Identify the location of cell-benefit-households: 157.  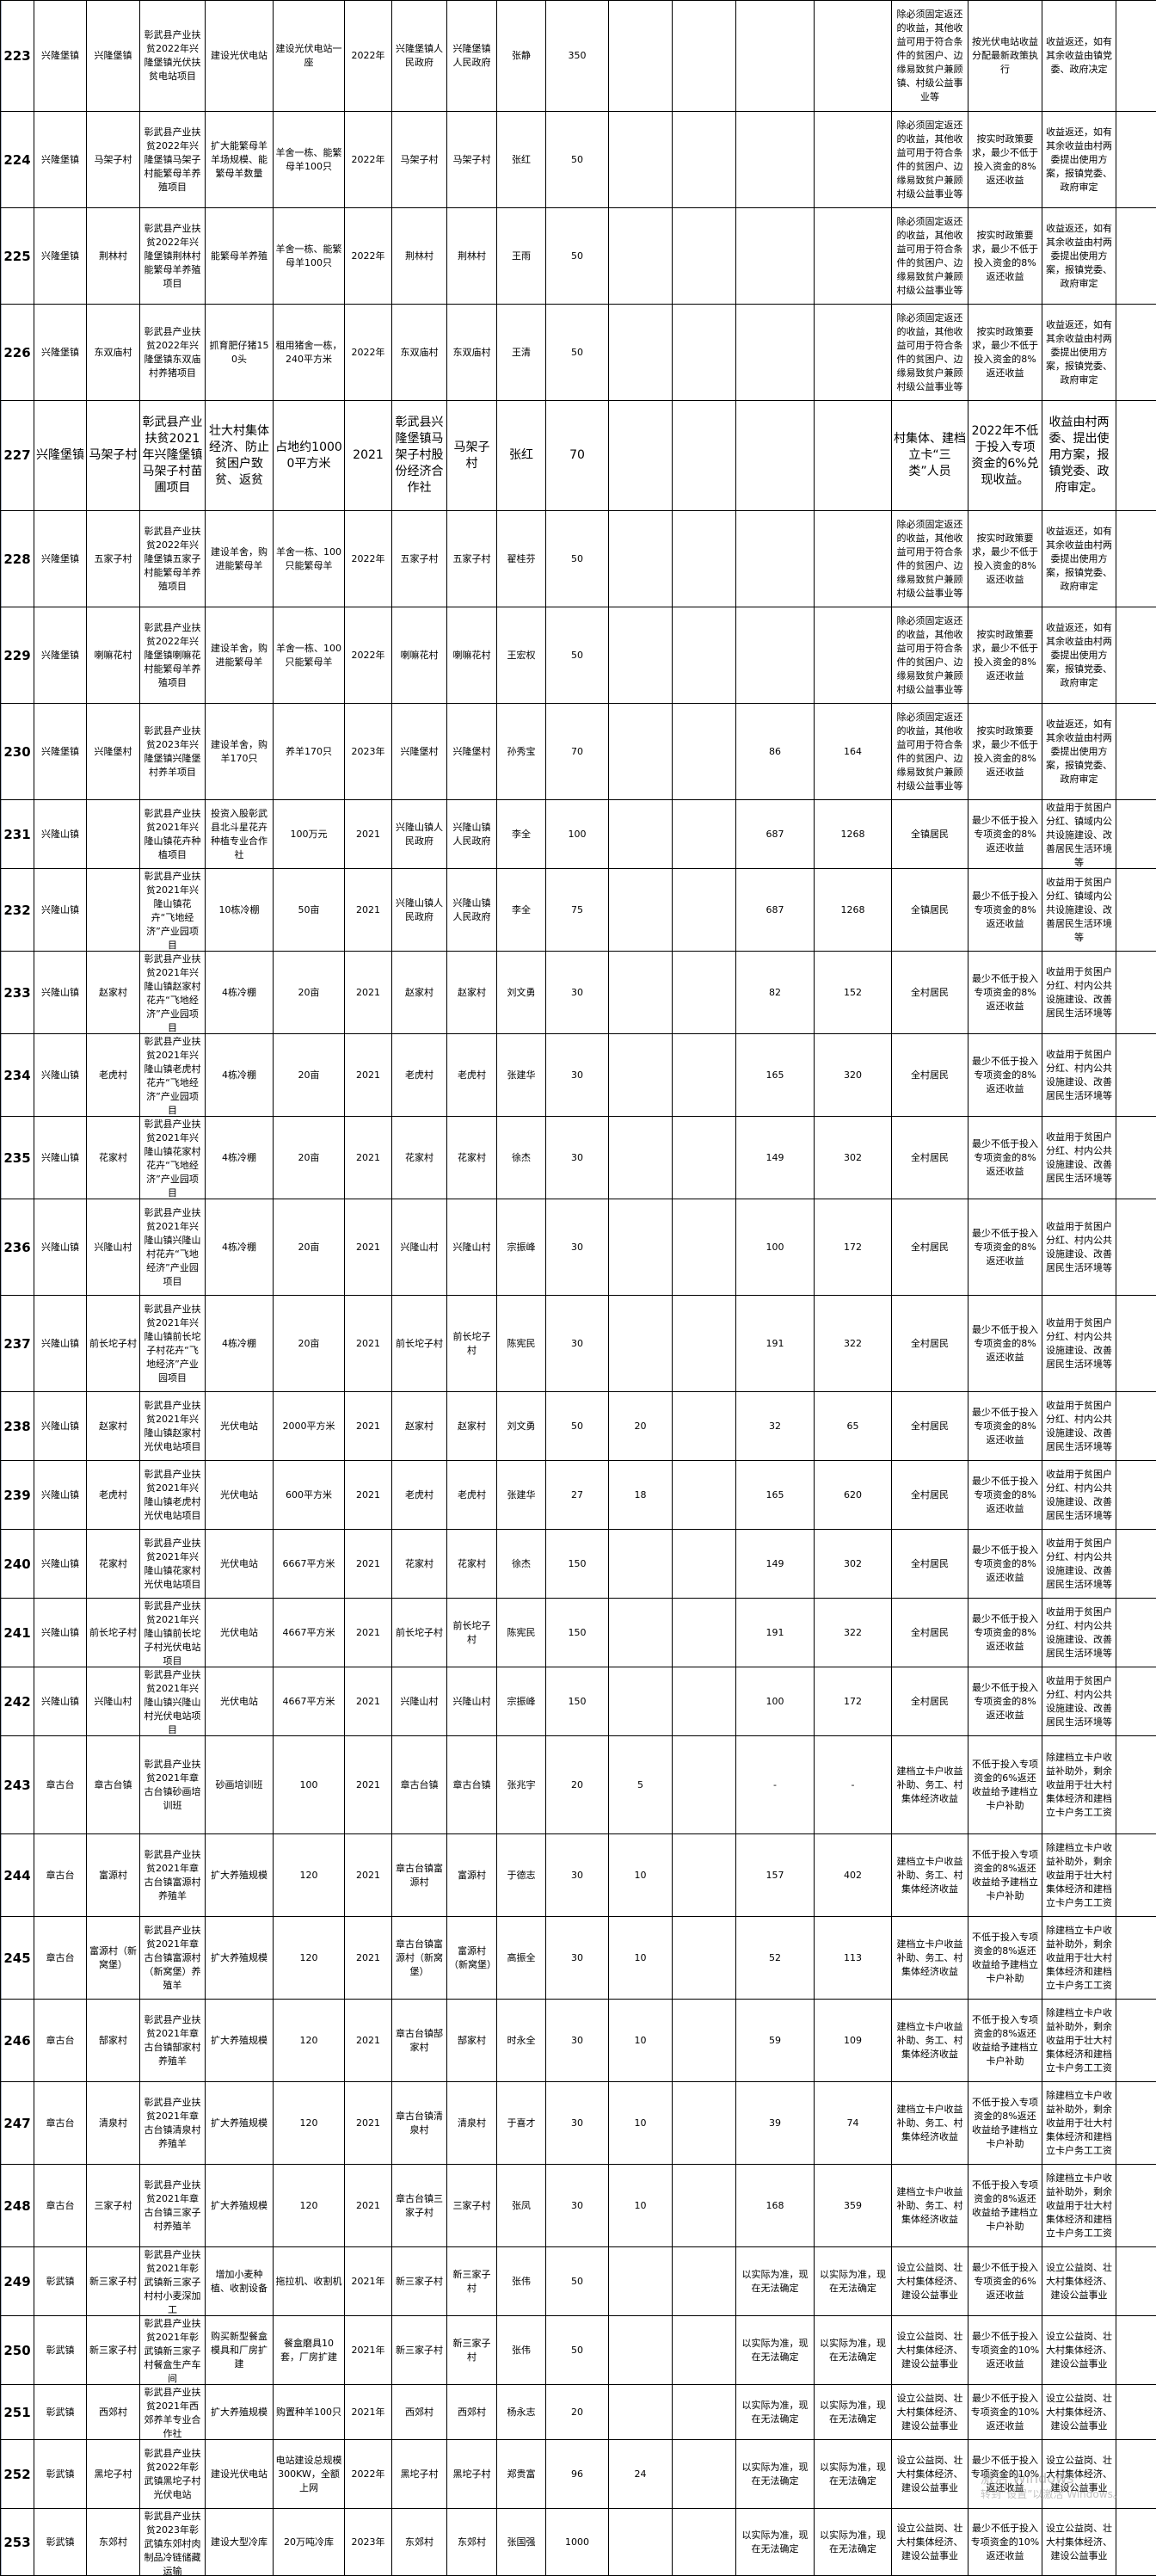
(776, 1875).